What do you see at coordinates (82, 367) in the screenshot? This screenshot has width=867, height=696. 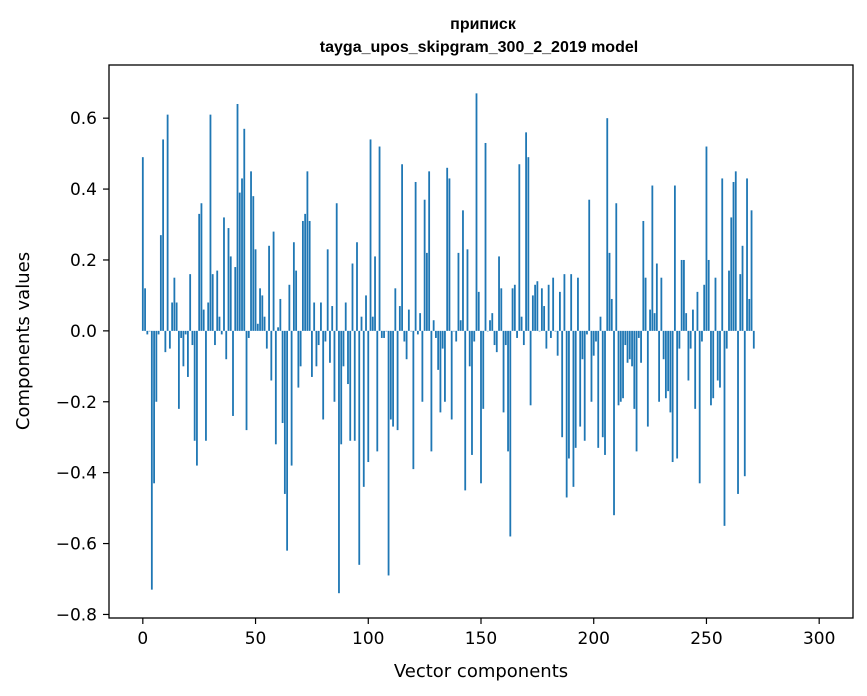 I see `y-axis-ticks: −0.8 −0.6 −0.4 −0.2 0.0 0.2 0.4 0.6` at bounding box center [82, 367].